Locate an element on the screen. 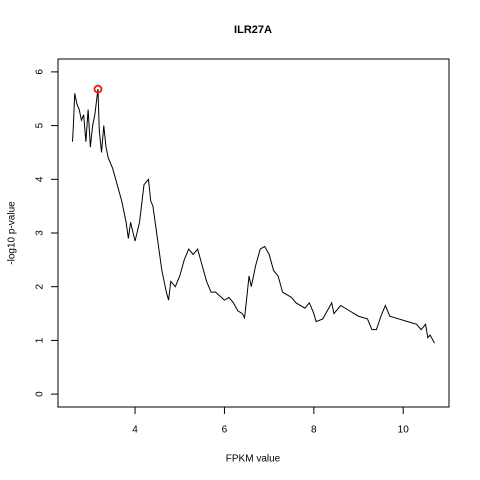 Image resolution: width=480 pixels, height=480 pixels. y-axis-label: -log10 p-value is located at coordinates (12, 233).